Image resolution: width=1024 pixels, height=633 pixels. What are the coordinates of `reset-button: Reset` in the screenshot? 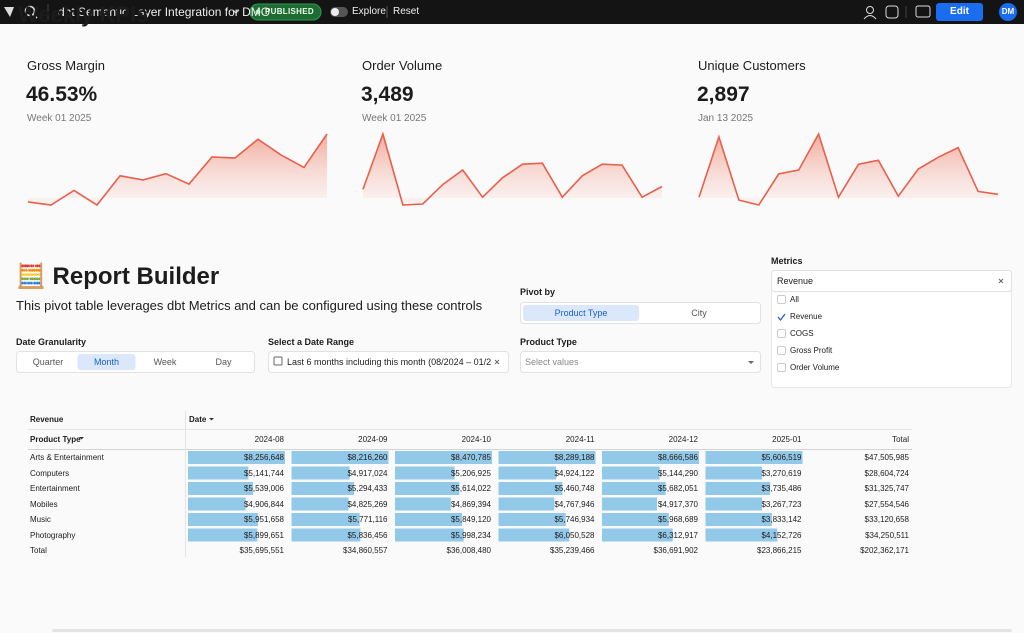 It's located at (406, 11).